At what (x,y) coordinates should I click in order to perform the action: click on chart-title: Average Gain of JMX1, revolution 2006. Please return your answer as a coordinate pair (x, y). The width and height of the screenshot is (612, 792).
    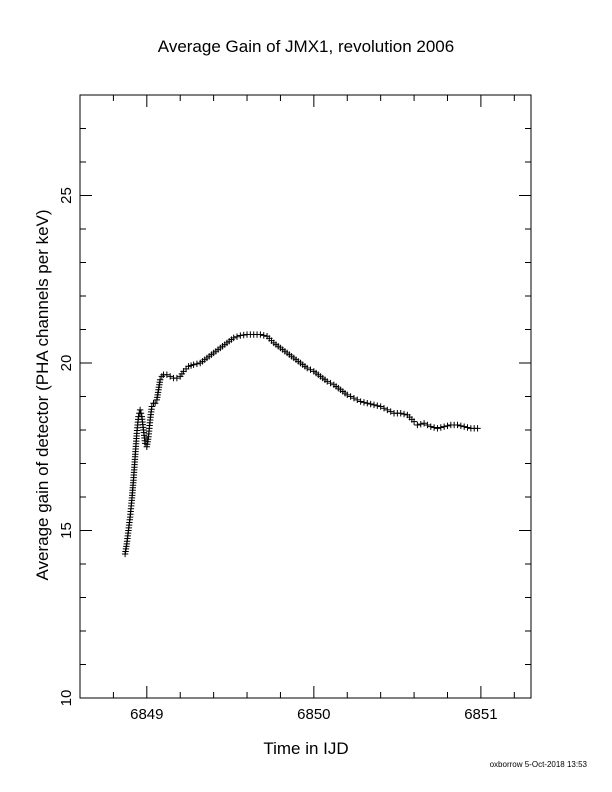
    Looking at the image, I should click on (306, 46).